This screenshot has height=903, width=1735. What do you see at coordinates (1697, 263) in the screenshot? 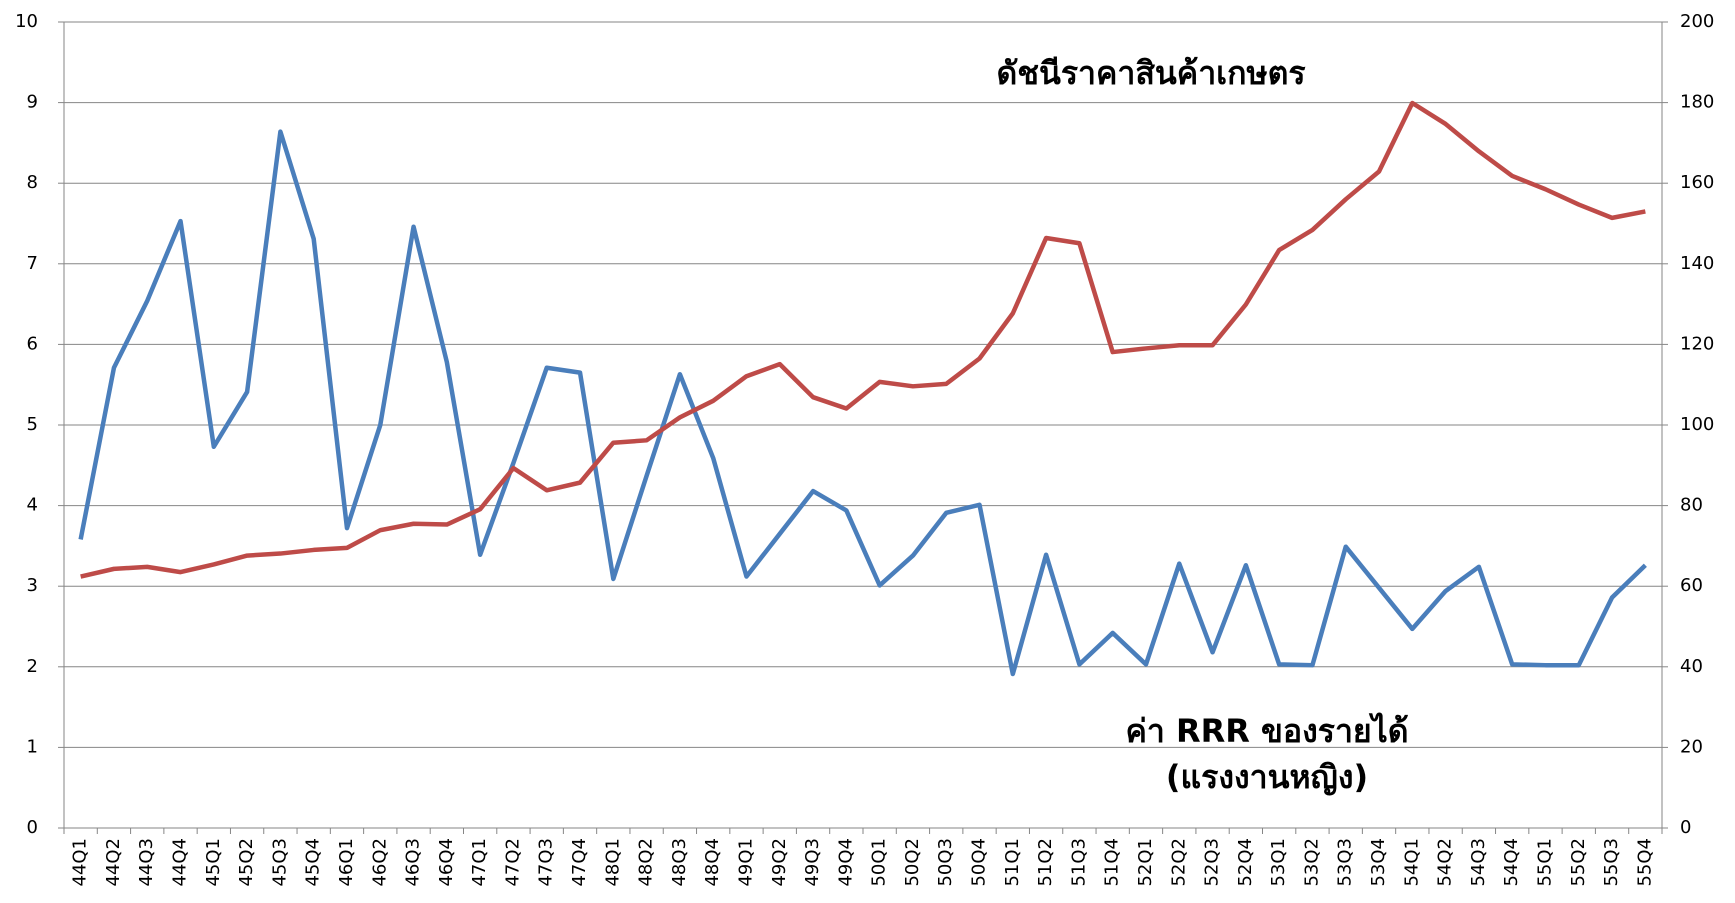
I see `y2-tick-label: 140` at bounding box center [1697, 263].